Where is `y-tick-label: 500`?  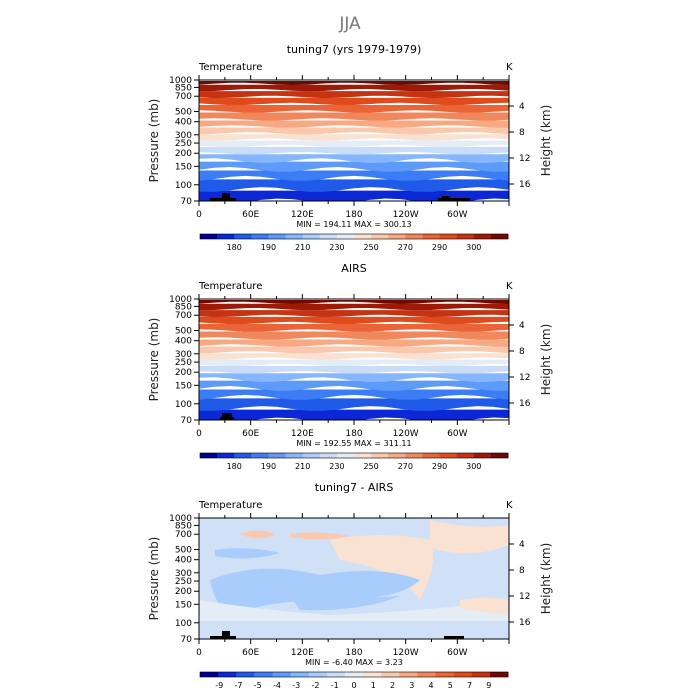
y-tick-label: 500 is located at coordinates (183, 332).